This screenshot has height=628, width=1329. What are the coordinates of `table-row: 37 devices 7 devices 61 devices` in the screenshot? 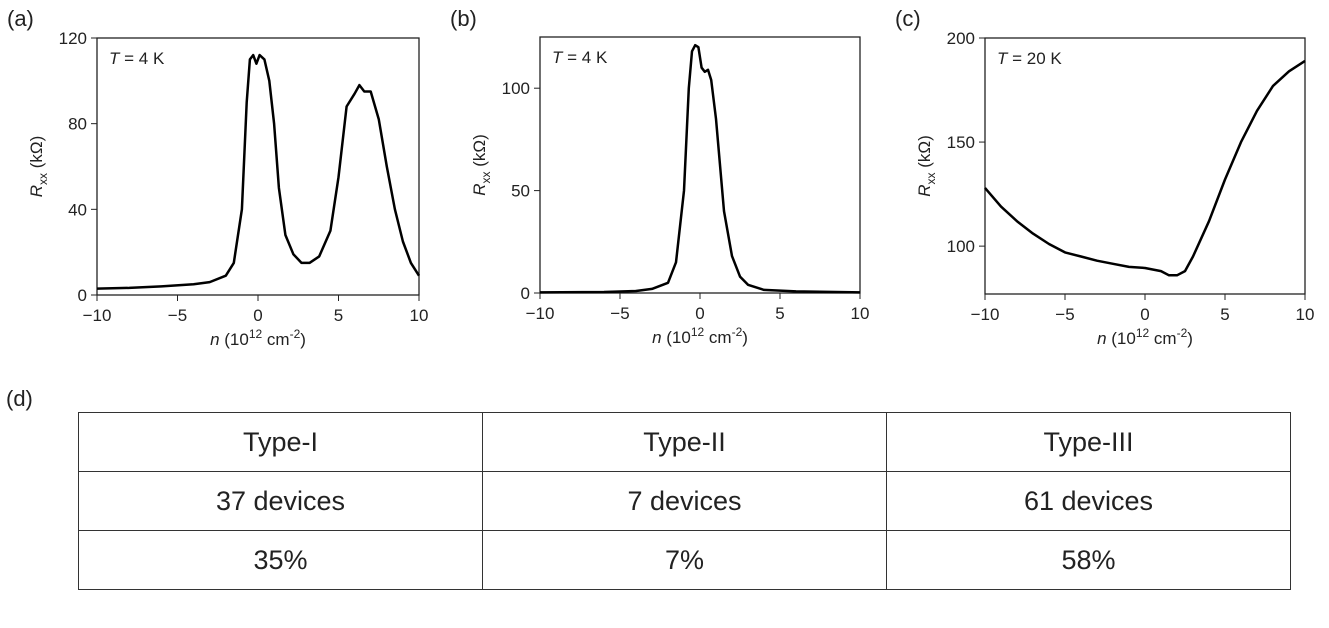 It's located at (684, 501).